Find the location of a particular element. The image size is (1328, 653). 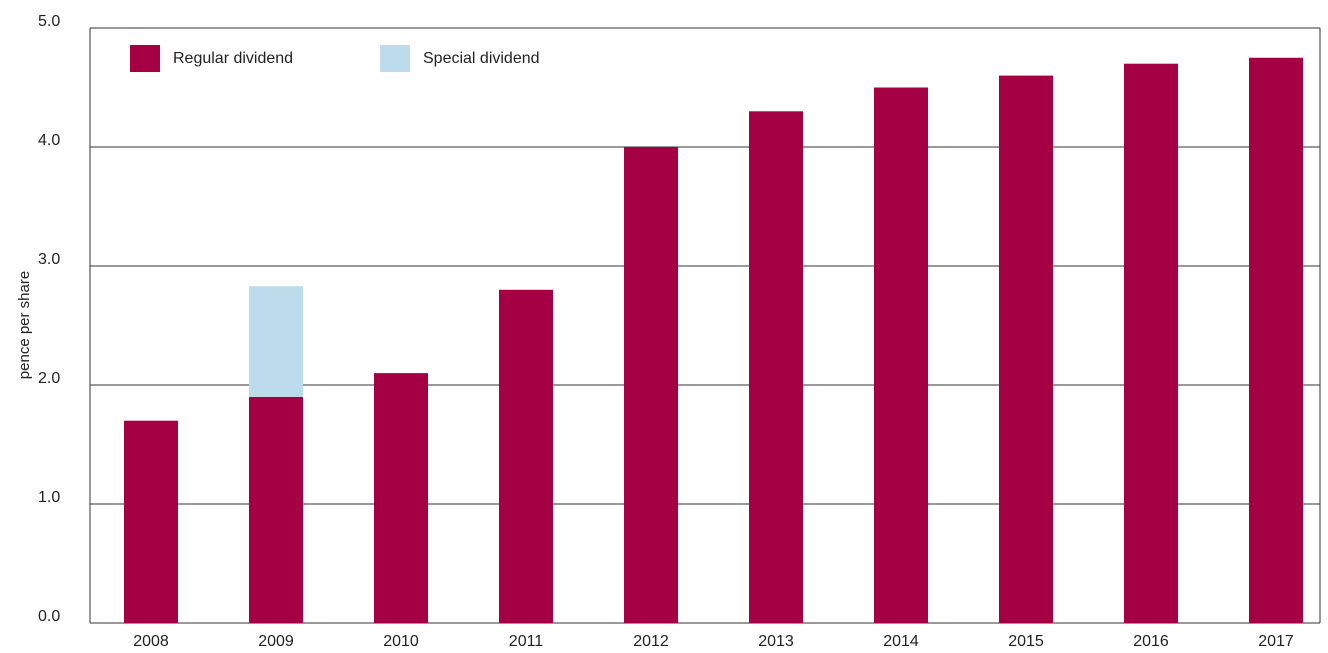

legend-label-special: Special dividend is located at coordinates (481, 58).